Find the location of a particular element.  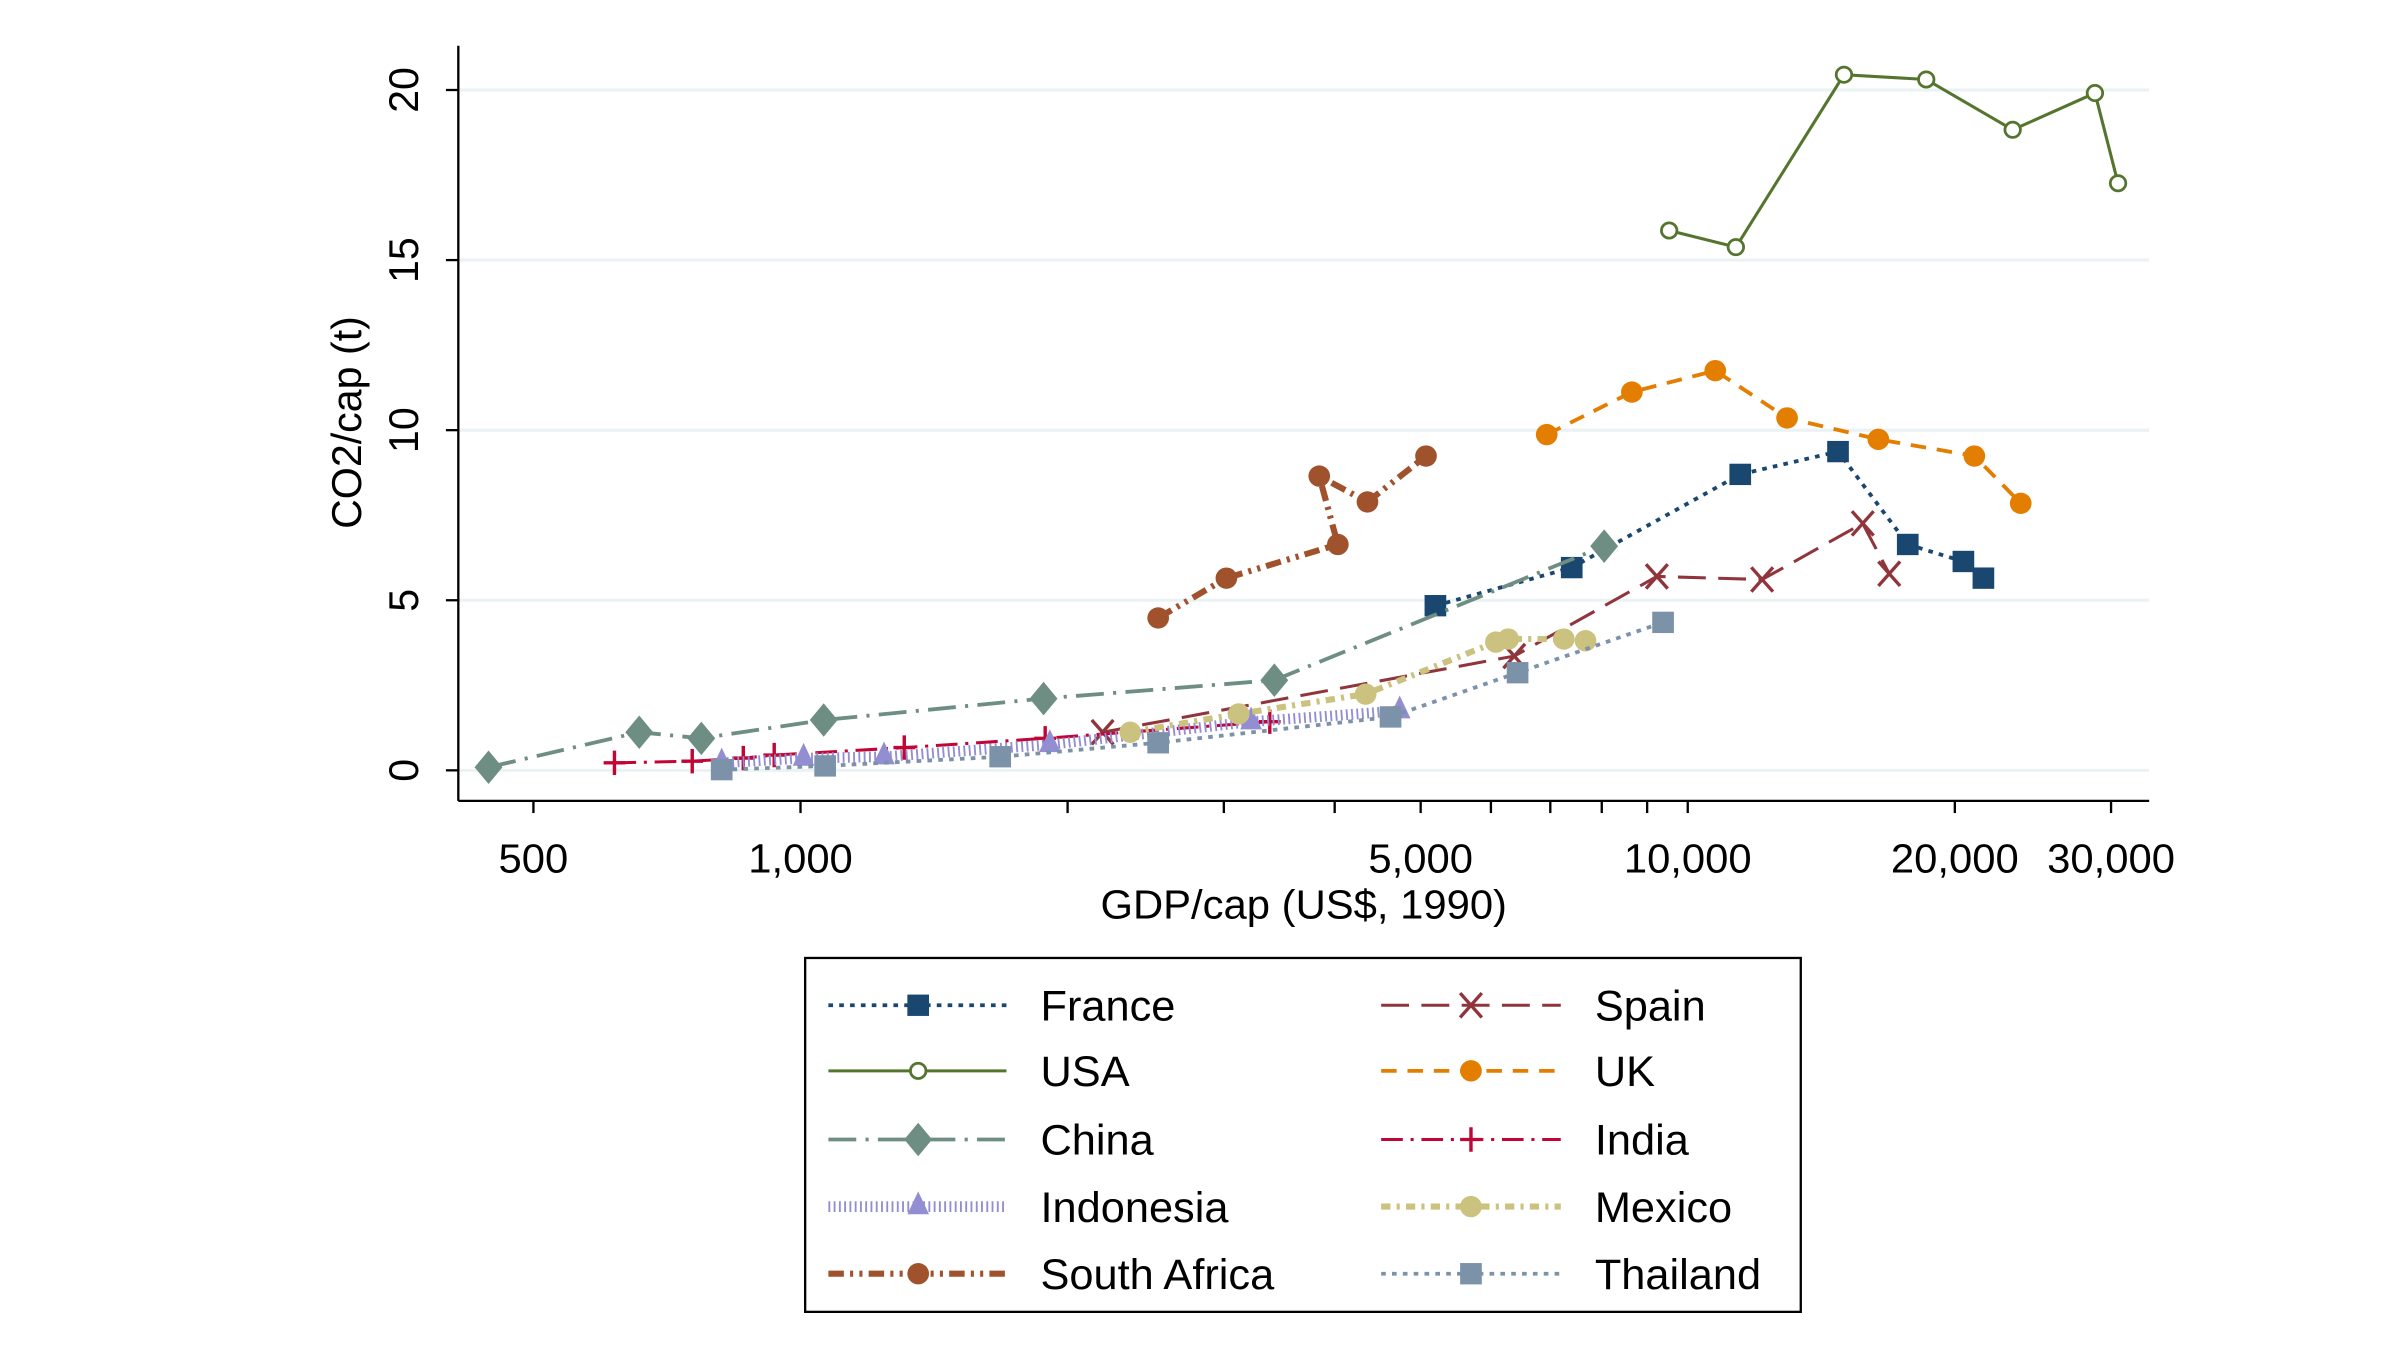

series-france is located at coordinates (1709, 528).